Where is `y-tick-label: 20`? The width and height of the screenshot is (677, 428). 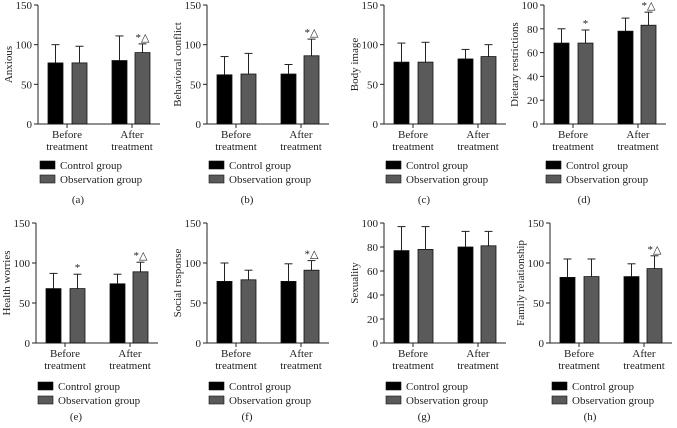
y-tick-label: 20 is located at coordinates (533, 101).